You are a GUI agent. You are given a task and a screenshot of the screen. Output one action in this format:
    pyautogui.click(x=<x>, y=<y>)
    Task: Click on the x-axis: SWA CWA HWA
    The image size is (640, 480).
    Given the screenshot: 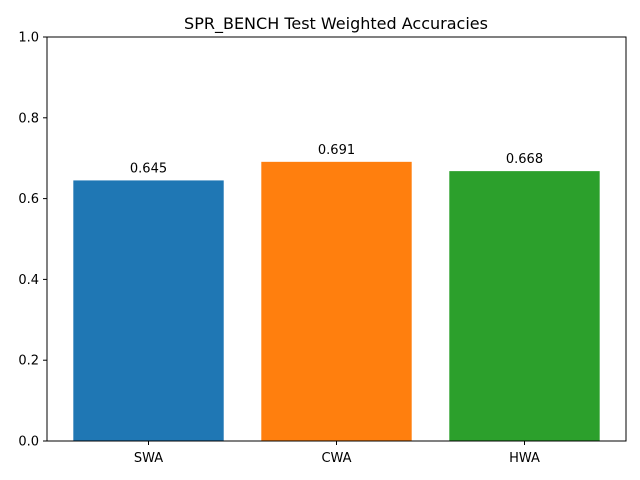 What is the action you would take?
    pyautogui.click(x=337, y=453)
    